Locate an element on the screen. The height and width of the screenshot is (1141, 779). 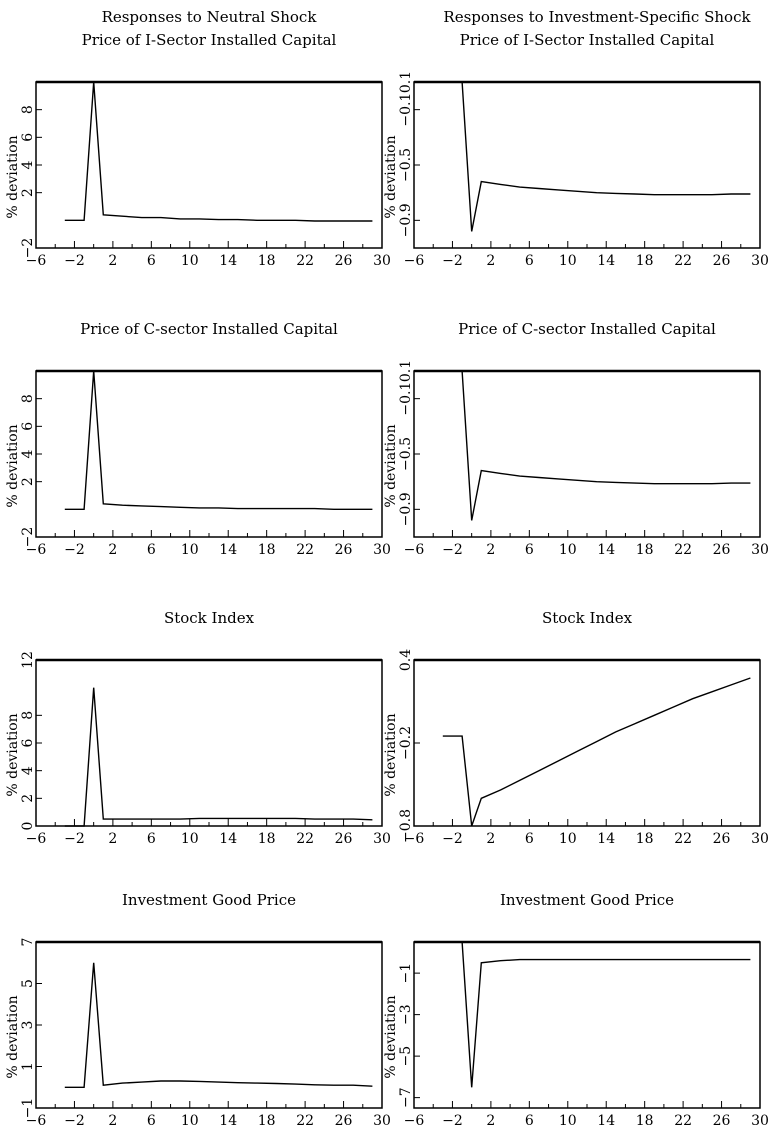
y-tick-label: −5 is located at coordinates (406, 1056).